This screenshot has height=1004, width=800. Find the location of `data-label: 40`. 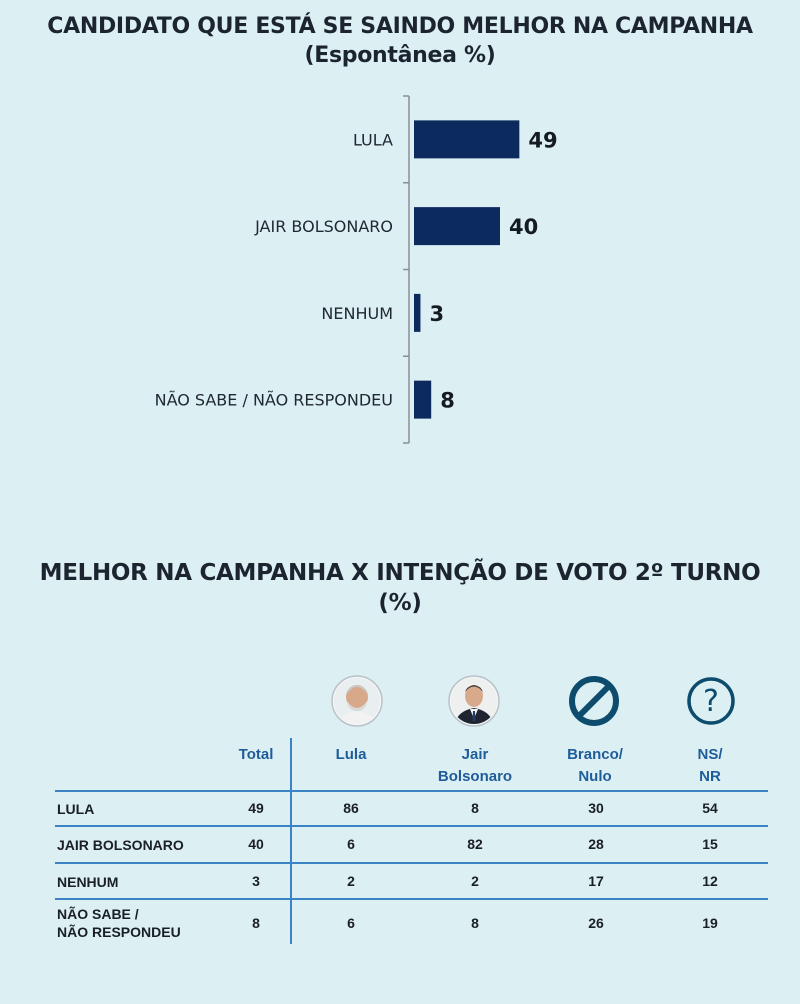

data-label: 40 is located at coordinates (523, 227).